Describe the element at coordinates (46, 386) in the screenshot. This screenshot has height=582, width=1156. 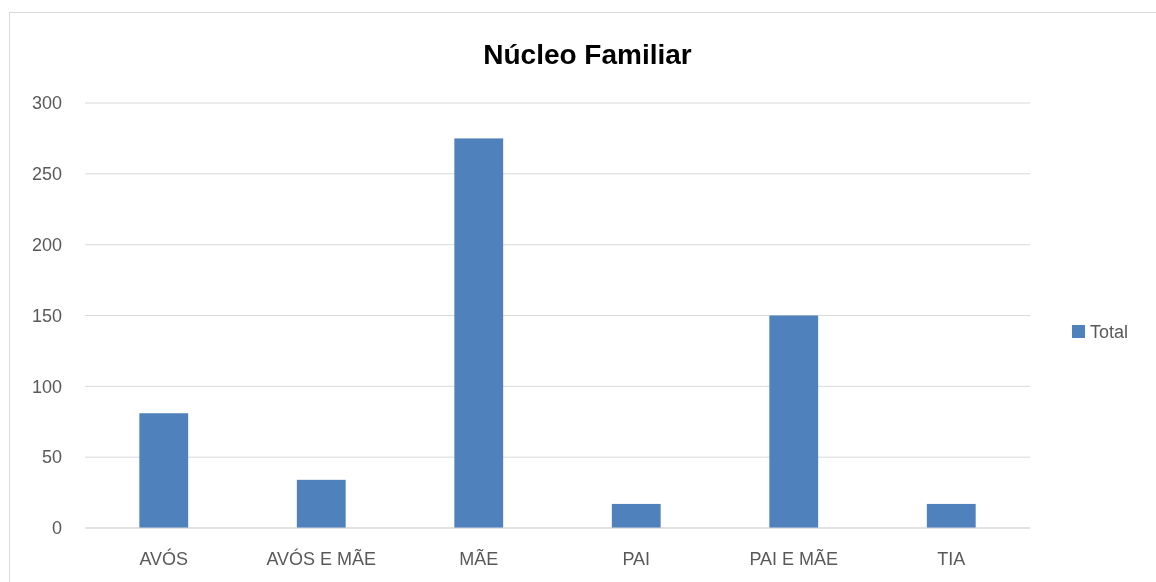
I see `y-tick-label: 100` at that location.